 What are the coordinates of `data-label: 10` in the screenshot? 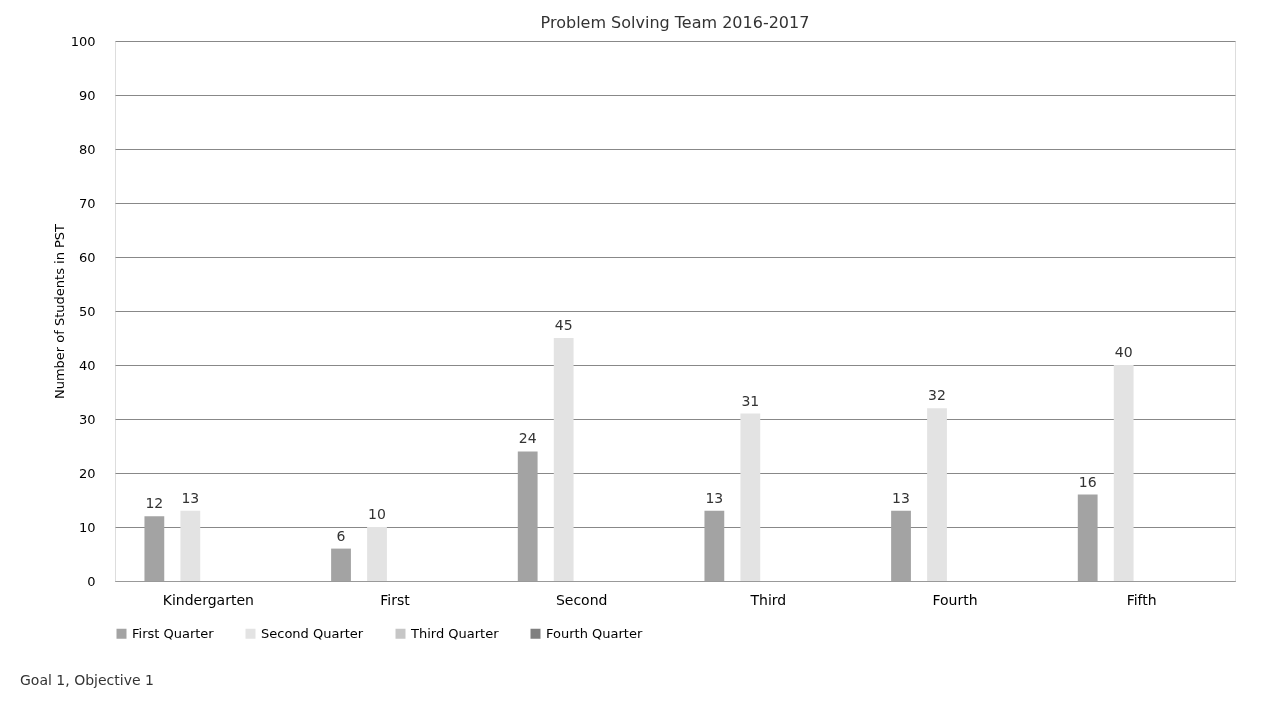 It's located at (377, 514).